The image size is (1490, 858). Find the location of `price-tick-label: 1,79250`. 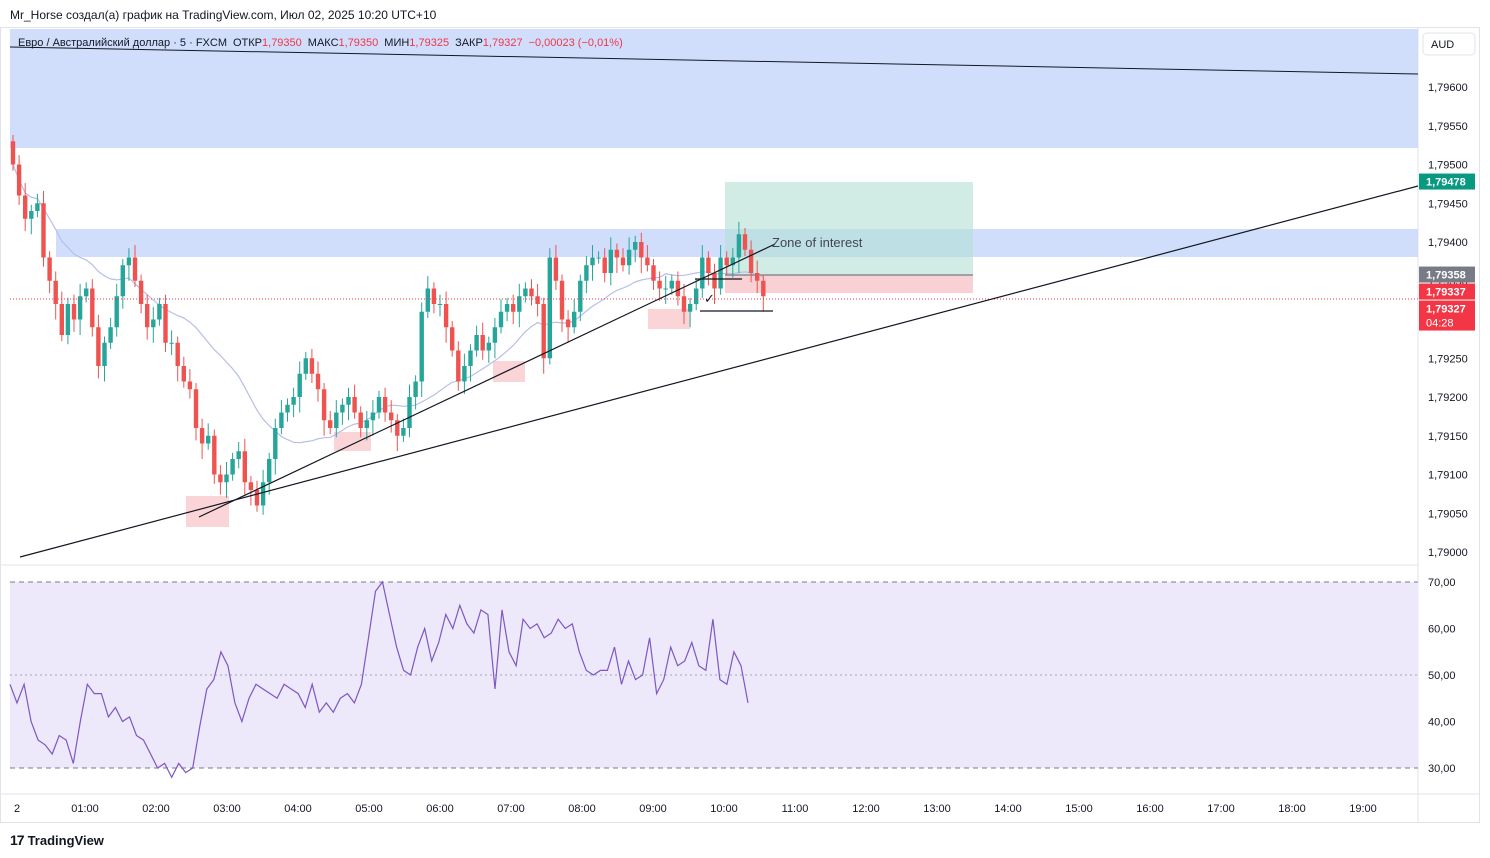

price-tick-label: 1,79250 is located at coordinates (1448, 359).